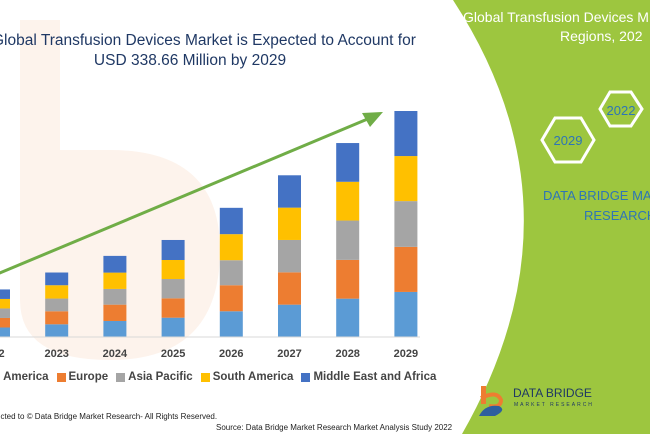  I want to click on legend-item: Middle East and Africa, so click(368, 377).